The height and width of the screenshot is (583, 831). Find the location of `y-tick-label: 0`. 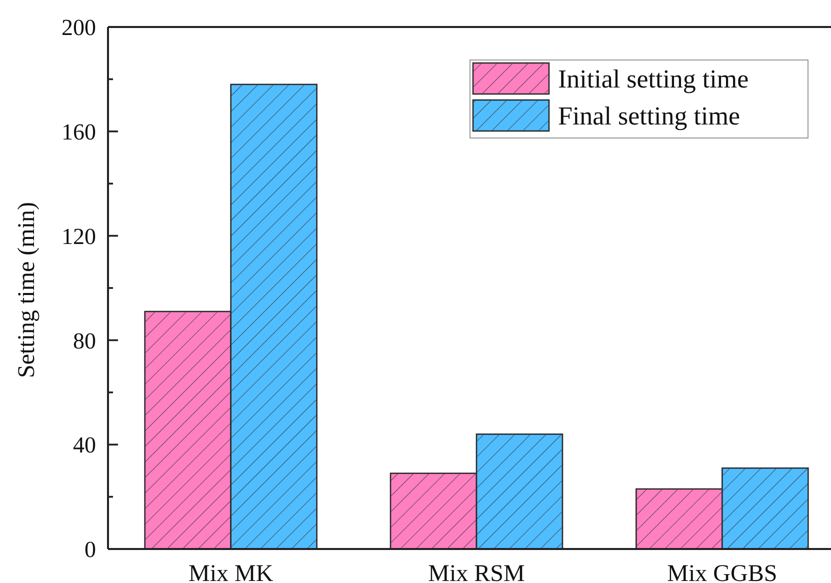

y-tick-label: 0 is located at coordinates (90, 549).